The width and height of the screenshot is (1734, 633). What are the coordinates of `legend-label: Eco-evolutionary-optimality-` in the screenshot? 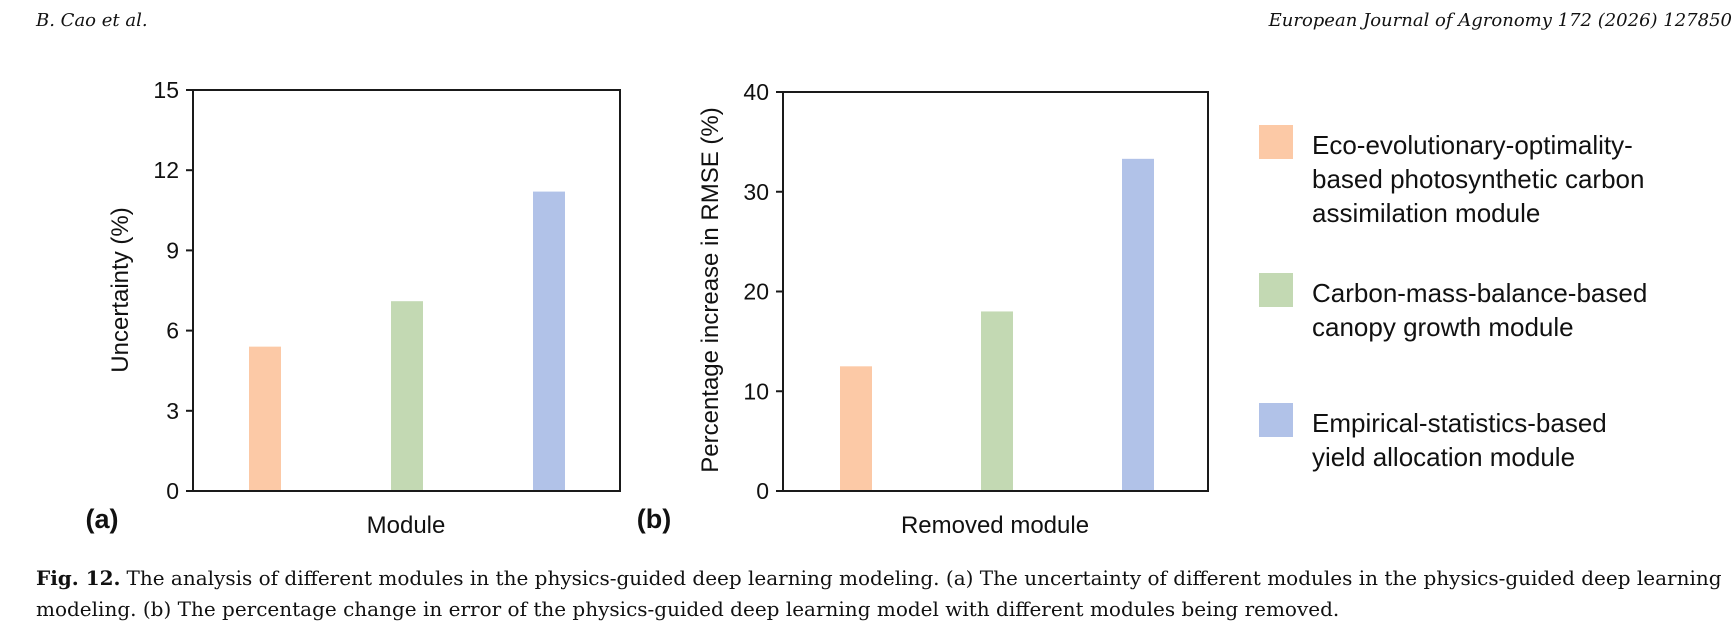 It's located at (1472, 145).